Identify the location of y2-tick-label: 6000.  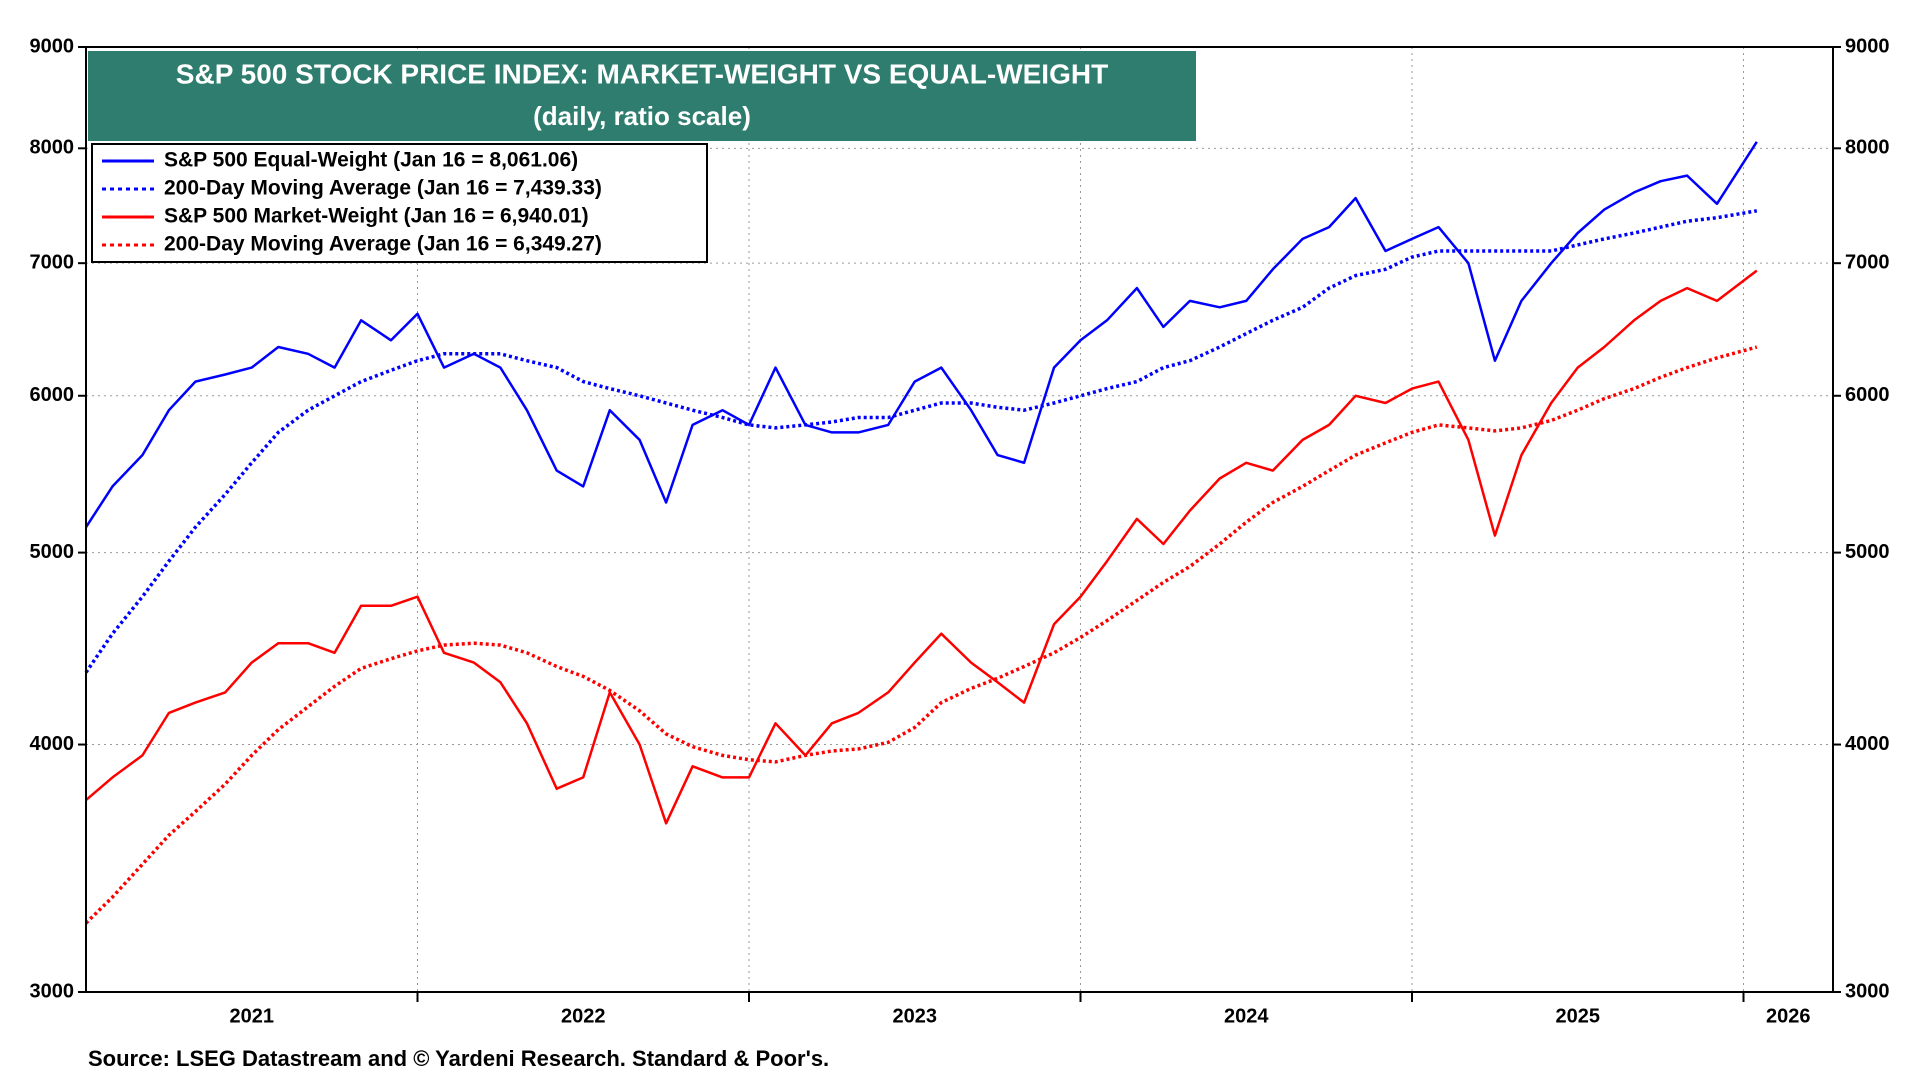
(1867, 395).